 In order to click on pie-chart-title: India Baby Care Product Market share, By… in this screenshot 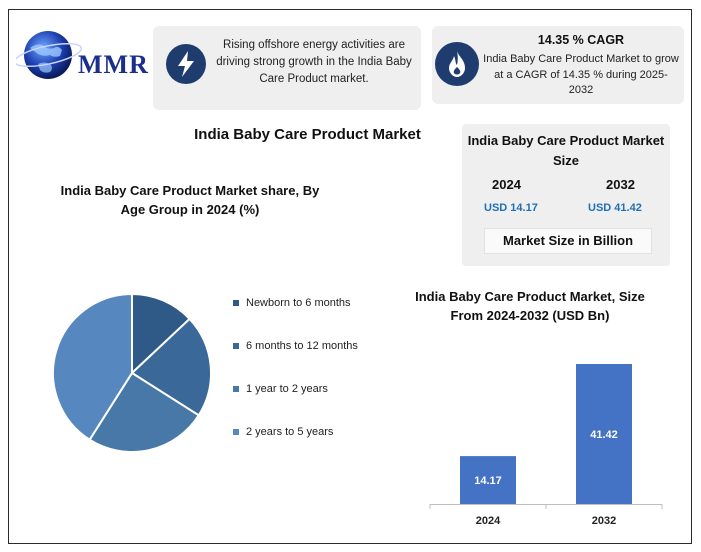, I will do `click(190, 200)`.